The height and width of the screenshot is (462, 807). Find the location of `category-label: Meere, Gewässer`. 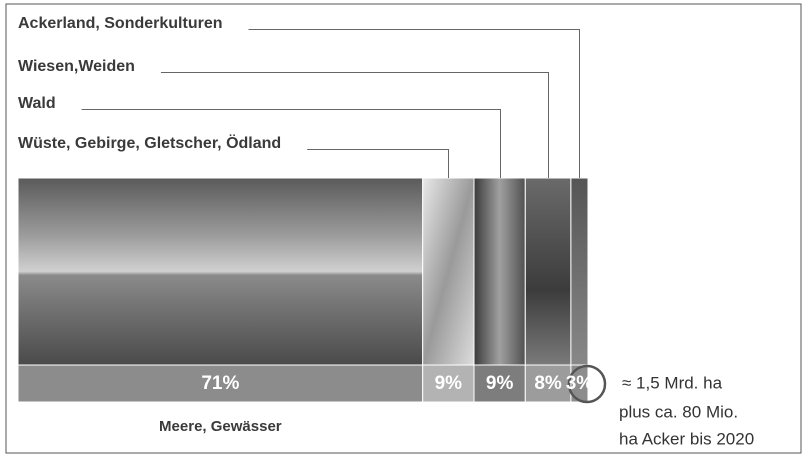

category-label: Meere, Gewässer is located at coordinates (220, 426).